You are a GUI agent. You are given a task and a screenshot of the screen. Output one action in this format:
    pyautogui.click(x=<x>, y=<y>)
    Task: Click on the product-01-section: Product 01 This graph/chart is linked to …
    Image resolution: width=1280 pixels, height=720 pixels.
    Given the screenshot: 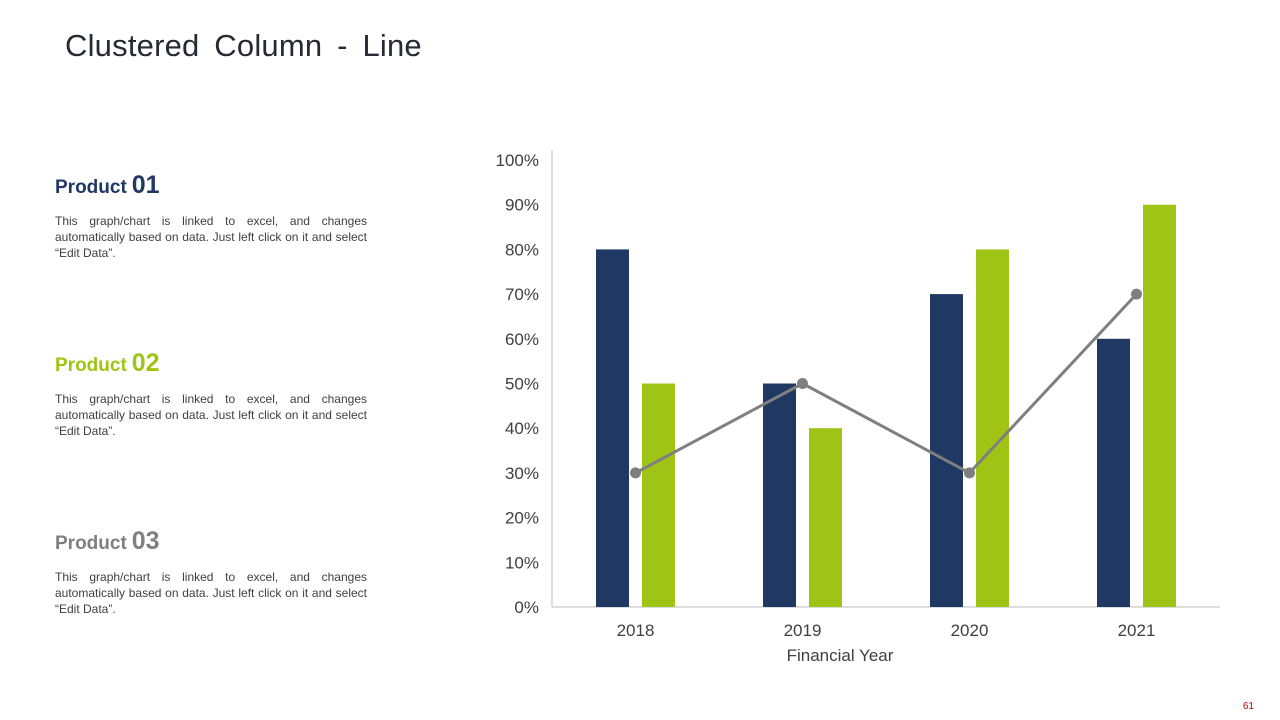 What is the action you would take?
    pyautogui.click(x=211, y=216)
    